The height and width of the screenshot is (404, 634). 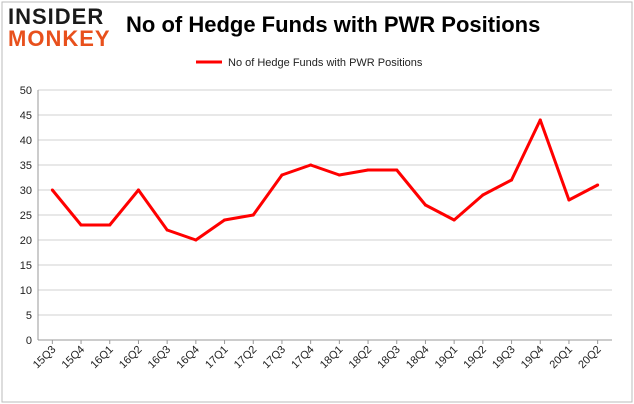 I want to click on legend-label: No of Hedge Funds with PWR Positions, so click(x=325, y=63).